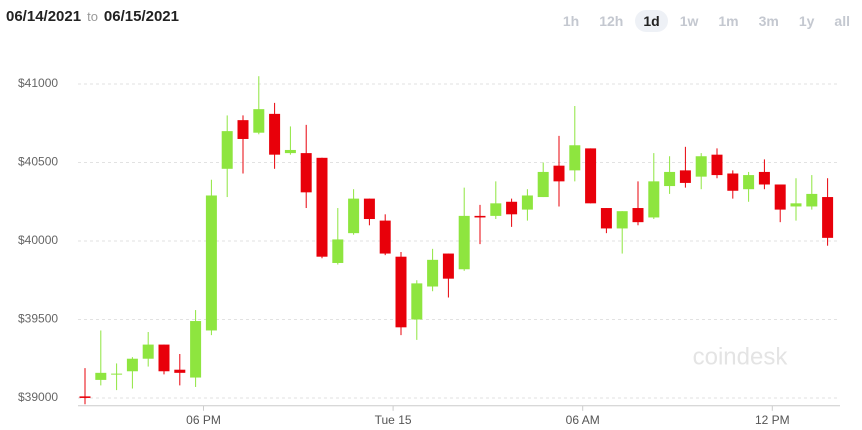 This screenshot has width=862, height=430. Describe the element at coordinates (704, 21) in the screenshot. I see `range-selector: 1h 12h 1d 1w 1m 3m 1y all` at that location.